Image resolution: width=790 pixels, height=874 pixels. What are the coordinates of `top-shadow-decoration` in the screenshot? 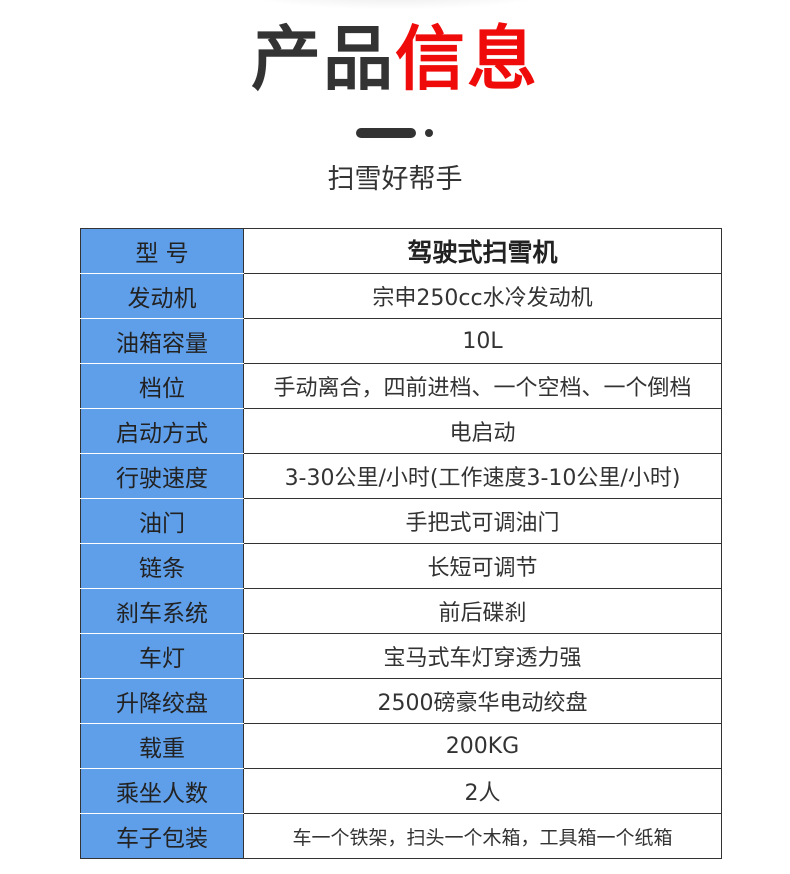 It's located at (395, 5).